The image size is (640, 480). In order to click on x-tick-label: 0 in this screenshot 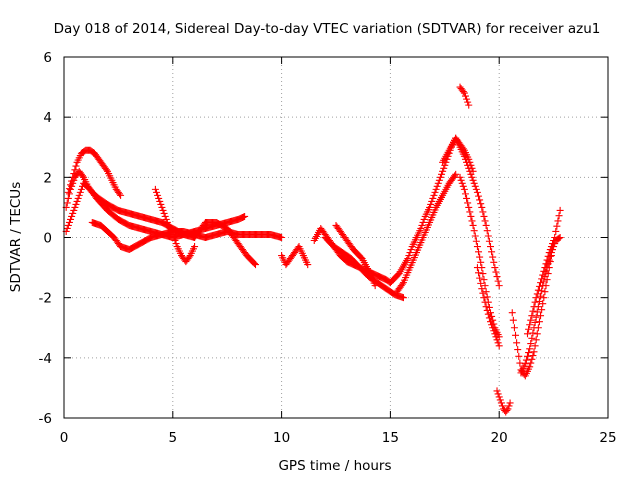, I will do `click(64, 438)`.